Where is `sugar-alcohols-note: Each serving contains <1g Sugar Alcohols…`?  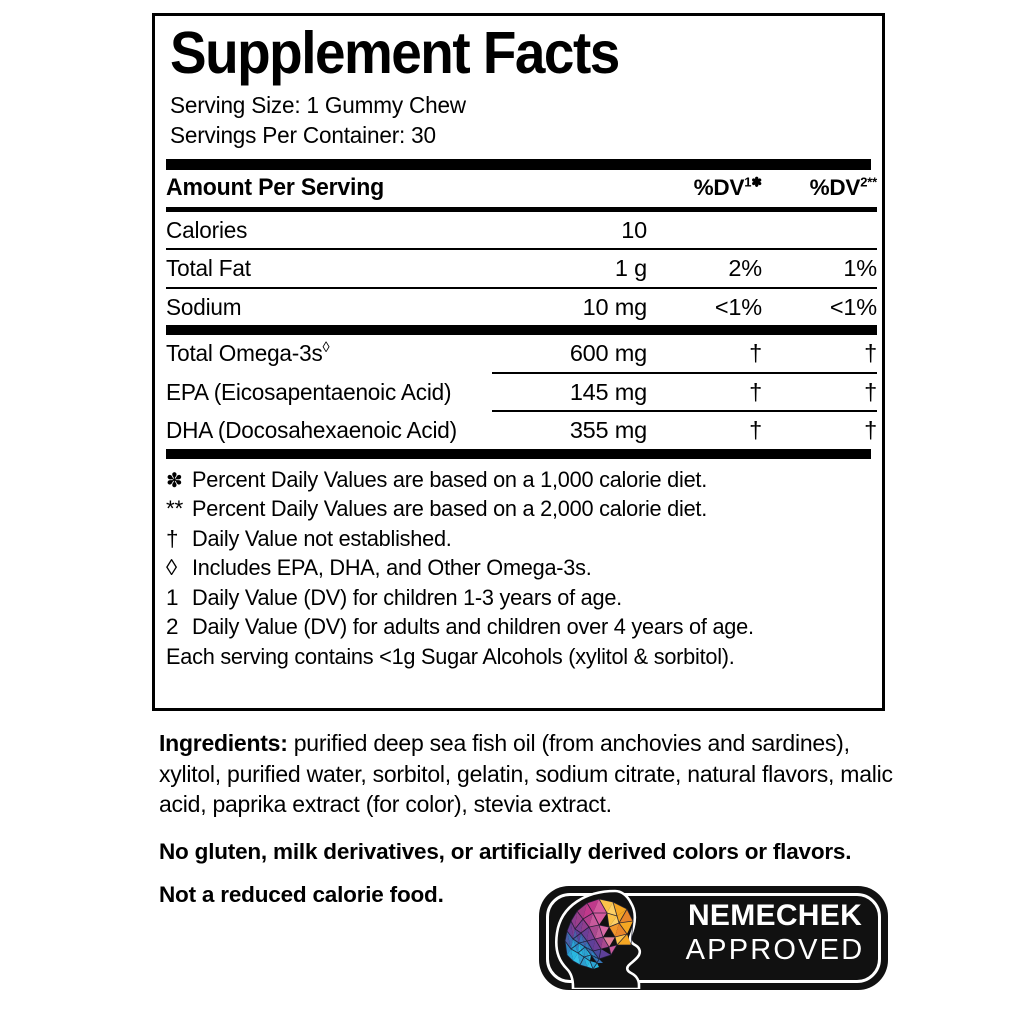
sugar-alcohols-note: Each serving contains <1g Sugar Alcohols… is located at coordinates (450, 656).